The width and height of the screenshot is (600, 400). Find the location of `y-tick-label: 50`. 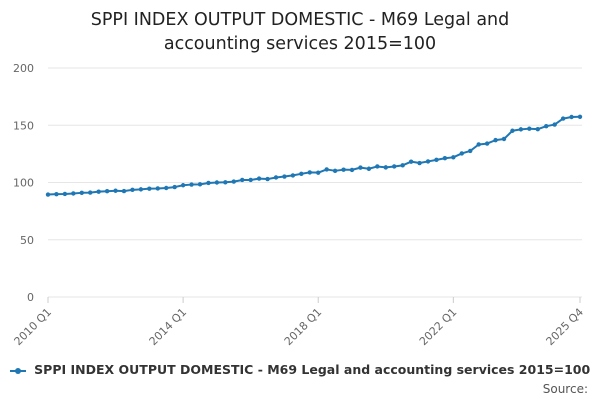

y-tick-label: 50 is located at coordinates (27, 240).